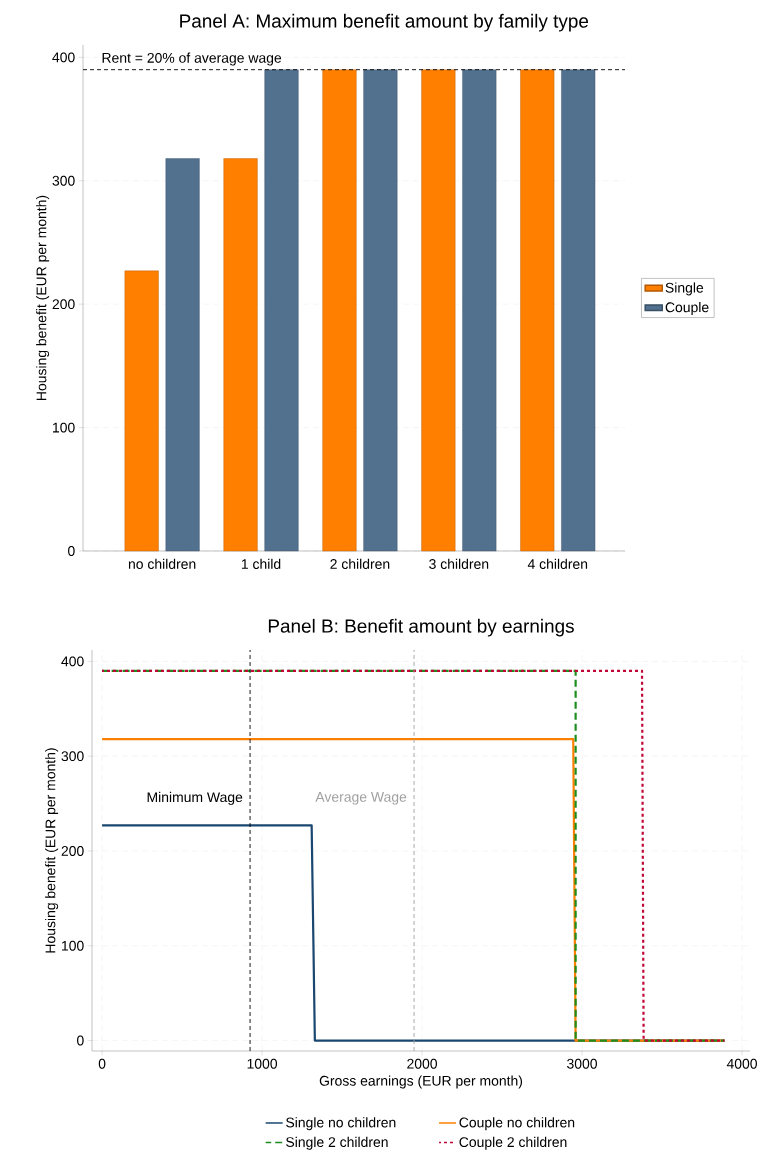 Image resolution: width=772 pixels, height=1171 pixels. I want to click on legend-label: Single 2 children, so click(337, 1143).